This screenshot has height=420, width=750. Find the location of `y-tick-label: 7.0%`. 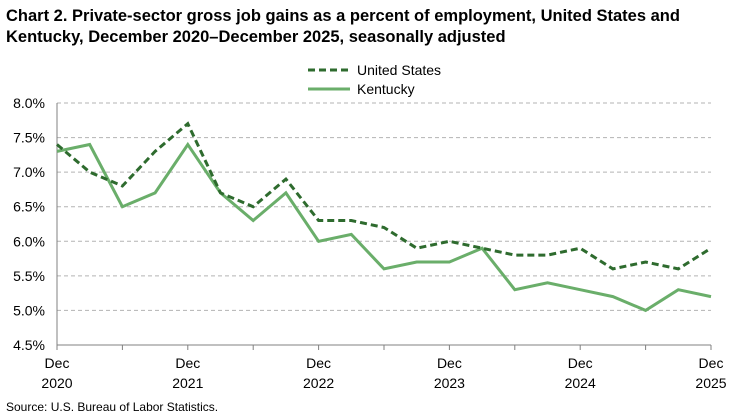

y-tick-label: 7.0% is located at coordinates (29, 172).